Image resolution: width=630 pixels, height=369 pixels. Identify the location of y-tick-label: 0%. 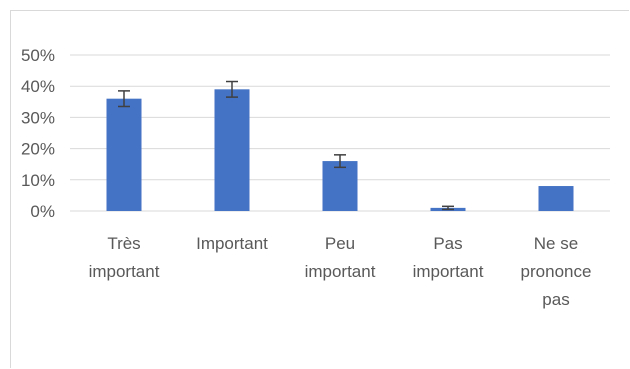
(42, 211).